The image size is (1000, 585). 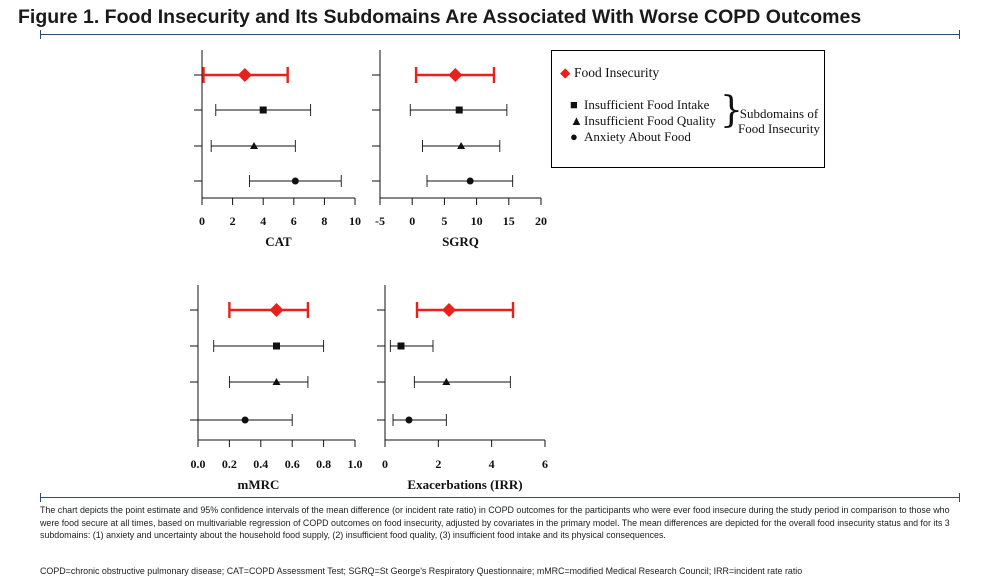 I want to click on x-axis-title: SGRQ, so click(x=460, y=241).